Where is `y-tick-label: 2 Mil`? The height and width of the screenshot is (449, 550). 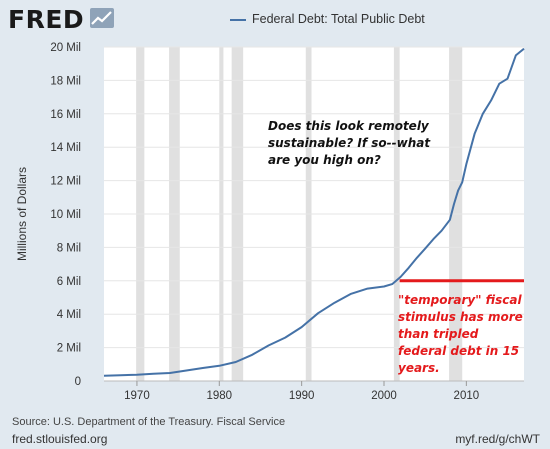
y-tick-label: 2 Mil is located at coordinates (69, 349).